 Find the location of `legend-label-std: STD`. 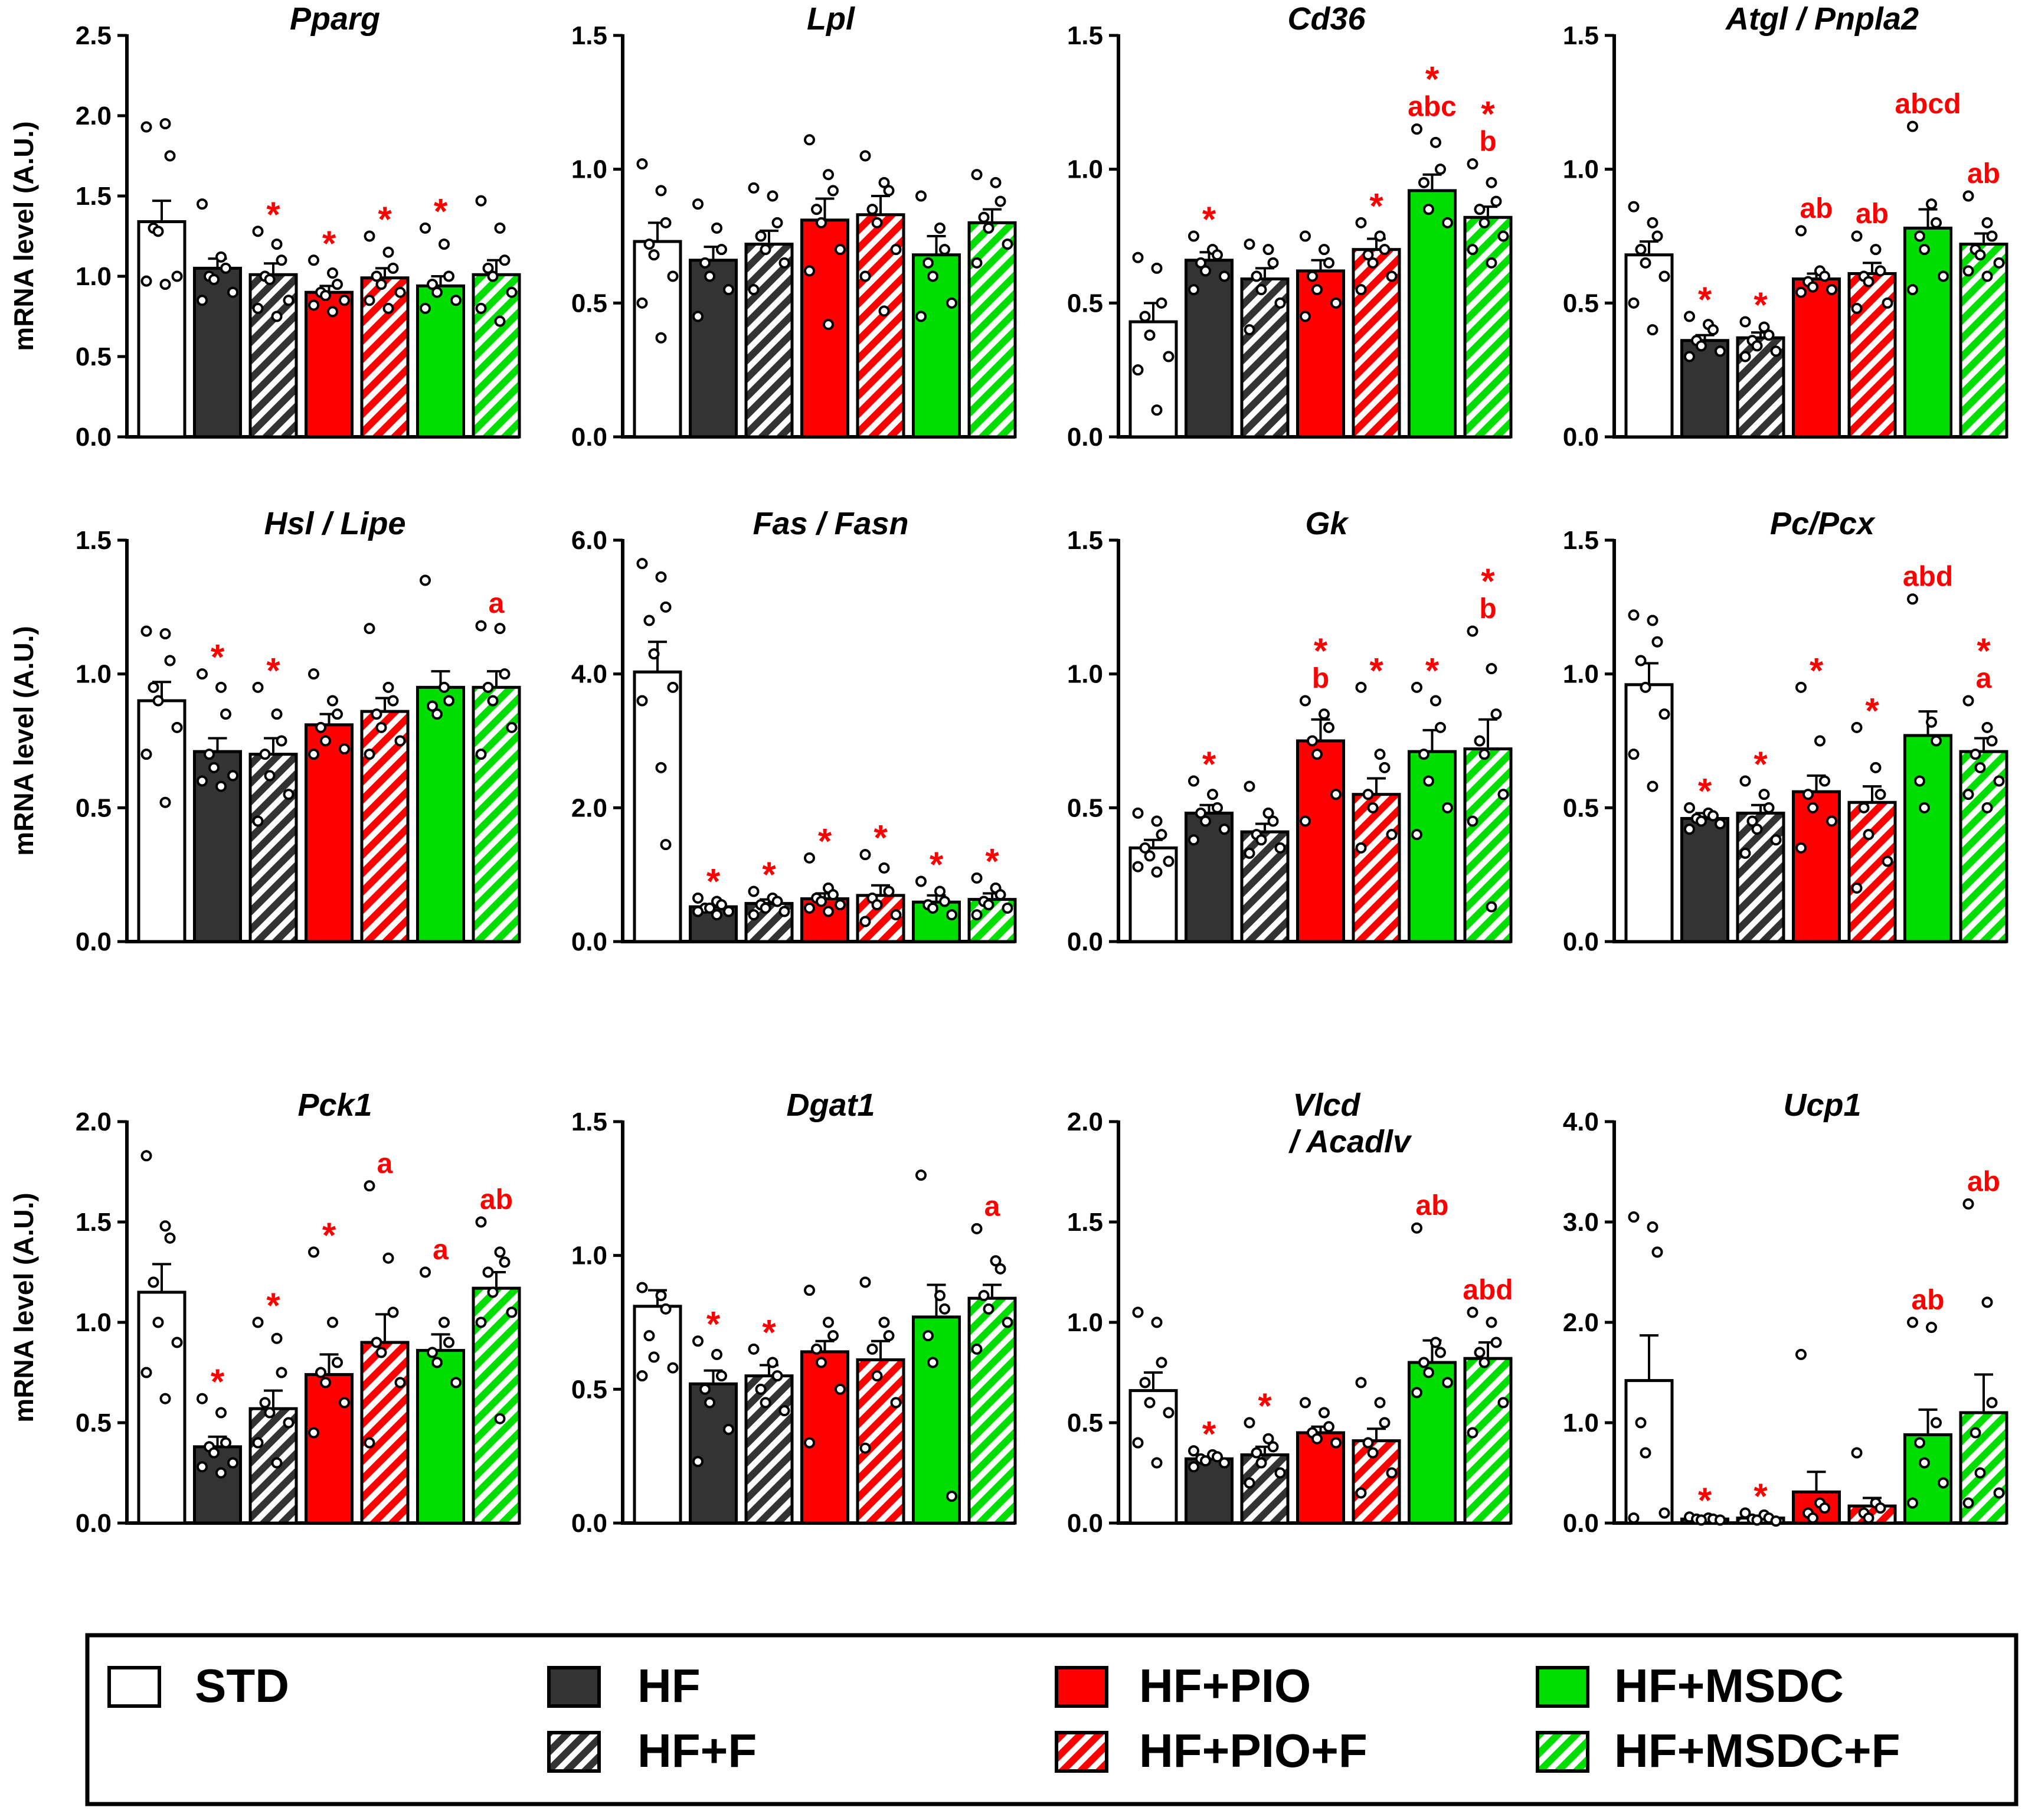

legend-label-std: STD is located at coordinates (242, 1685).